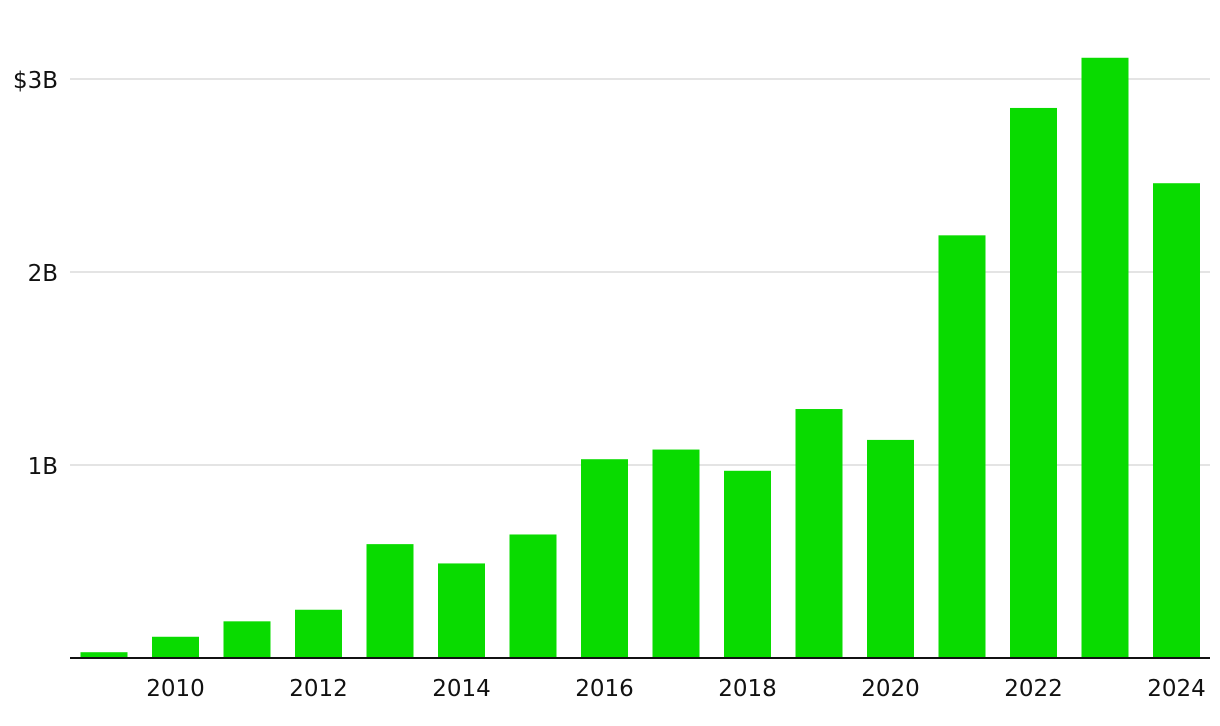 The height and width of the screenshot is (726, 1220). Describe the element at coordinates (43, 467) in the screenshot. I see `y-tick-label: 1B` at that location.